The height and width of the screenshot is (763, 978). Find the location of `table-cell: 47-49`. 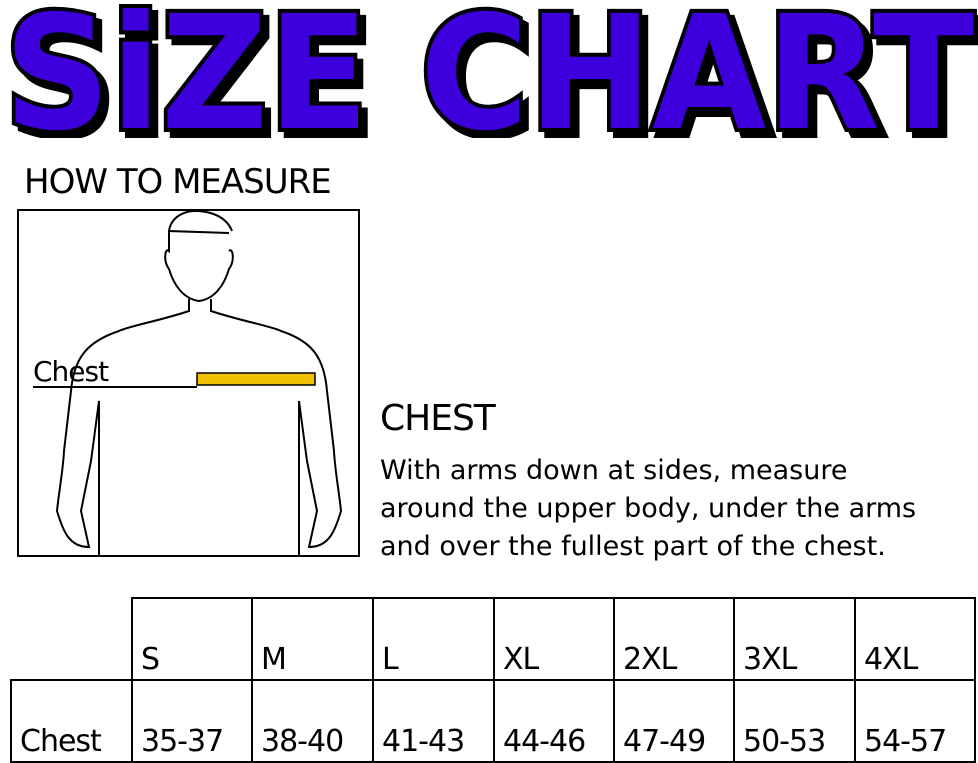

table-cell: 47-49 is located at coordinates (674, 721).